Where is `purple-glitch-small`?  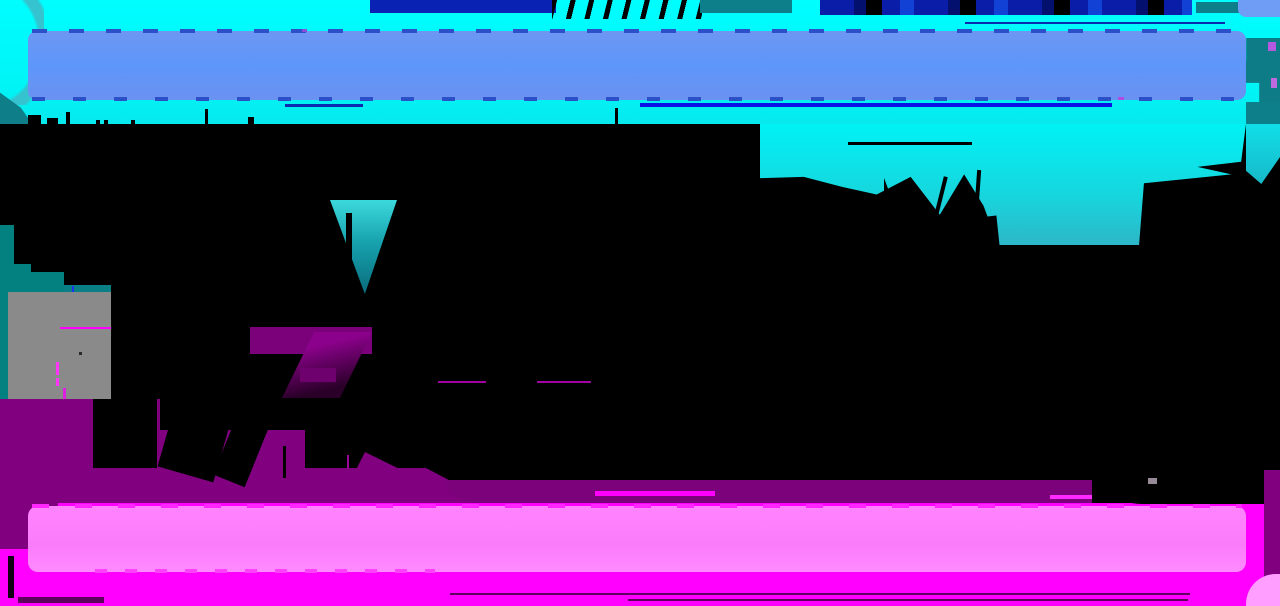 purple-glitch-small is located at coordinates (318, 375).